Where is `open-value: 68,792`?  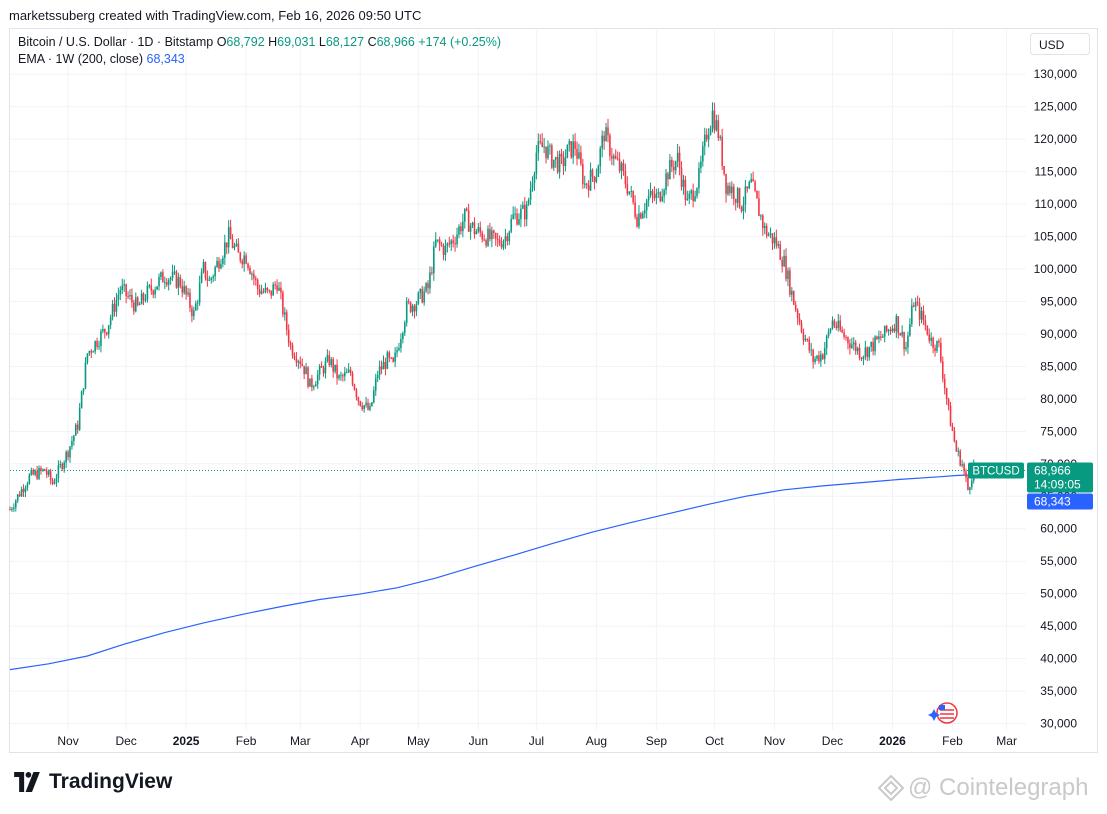 open-value: 68,792 is located at coordinates (245, 42).